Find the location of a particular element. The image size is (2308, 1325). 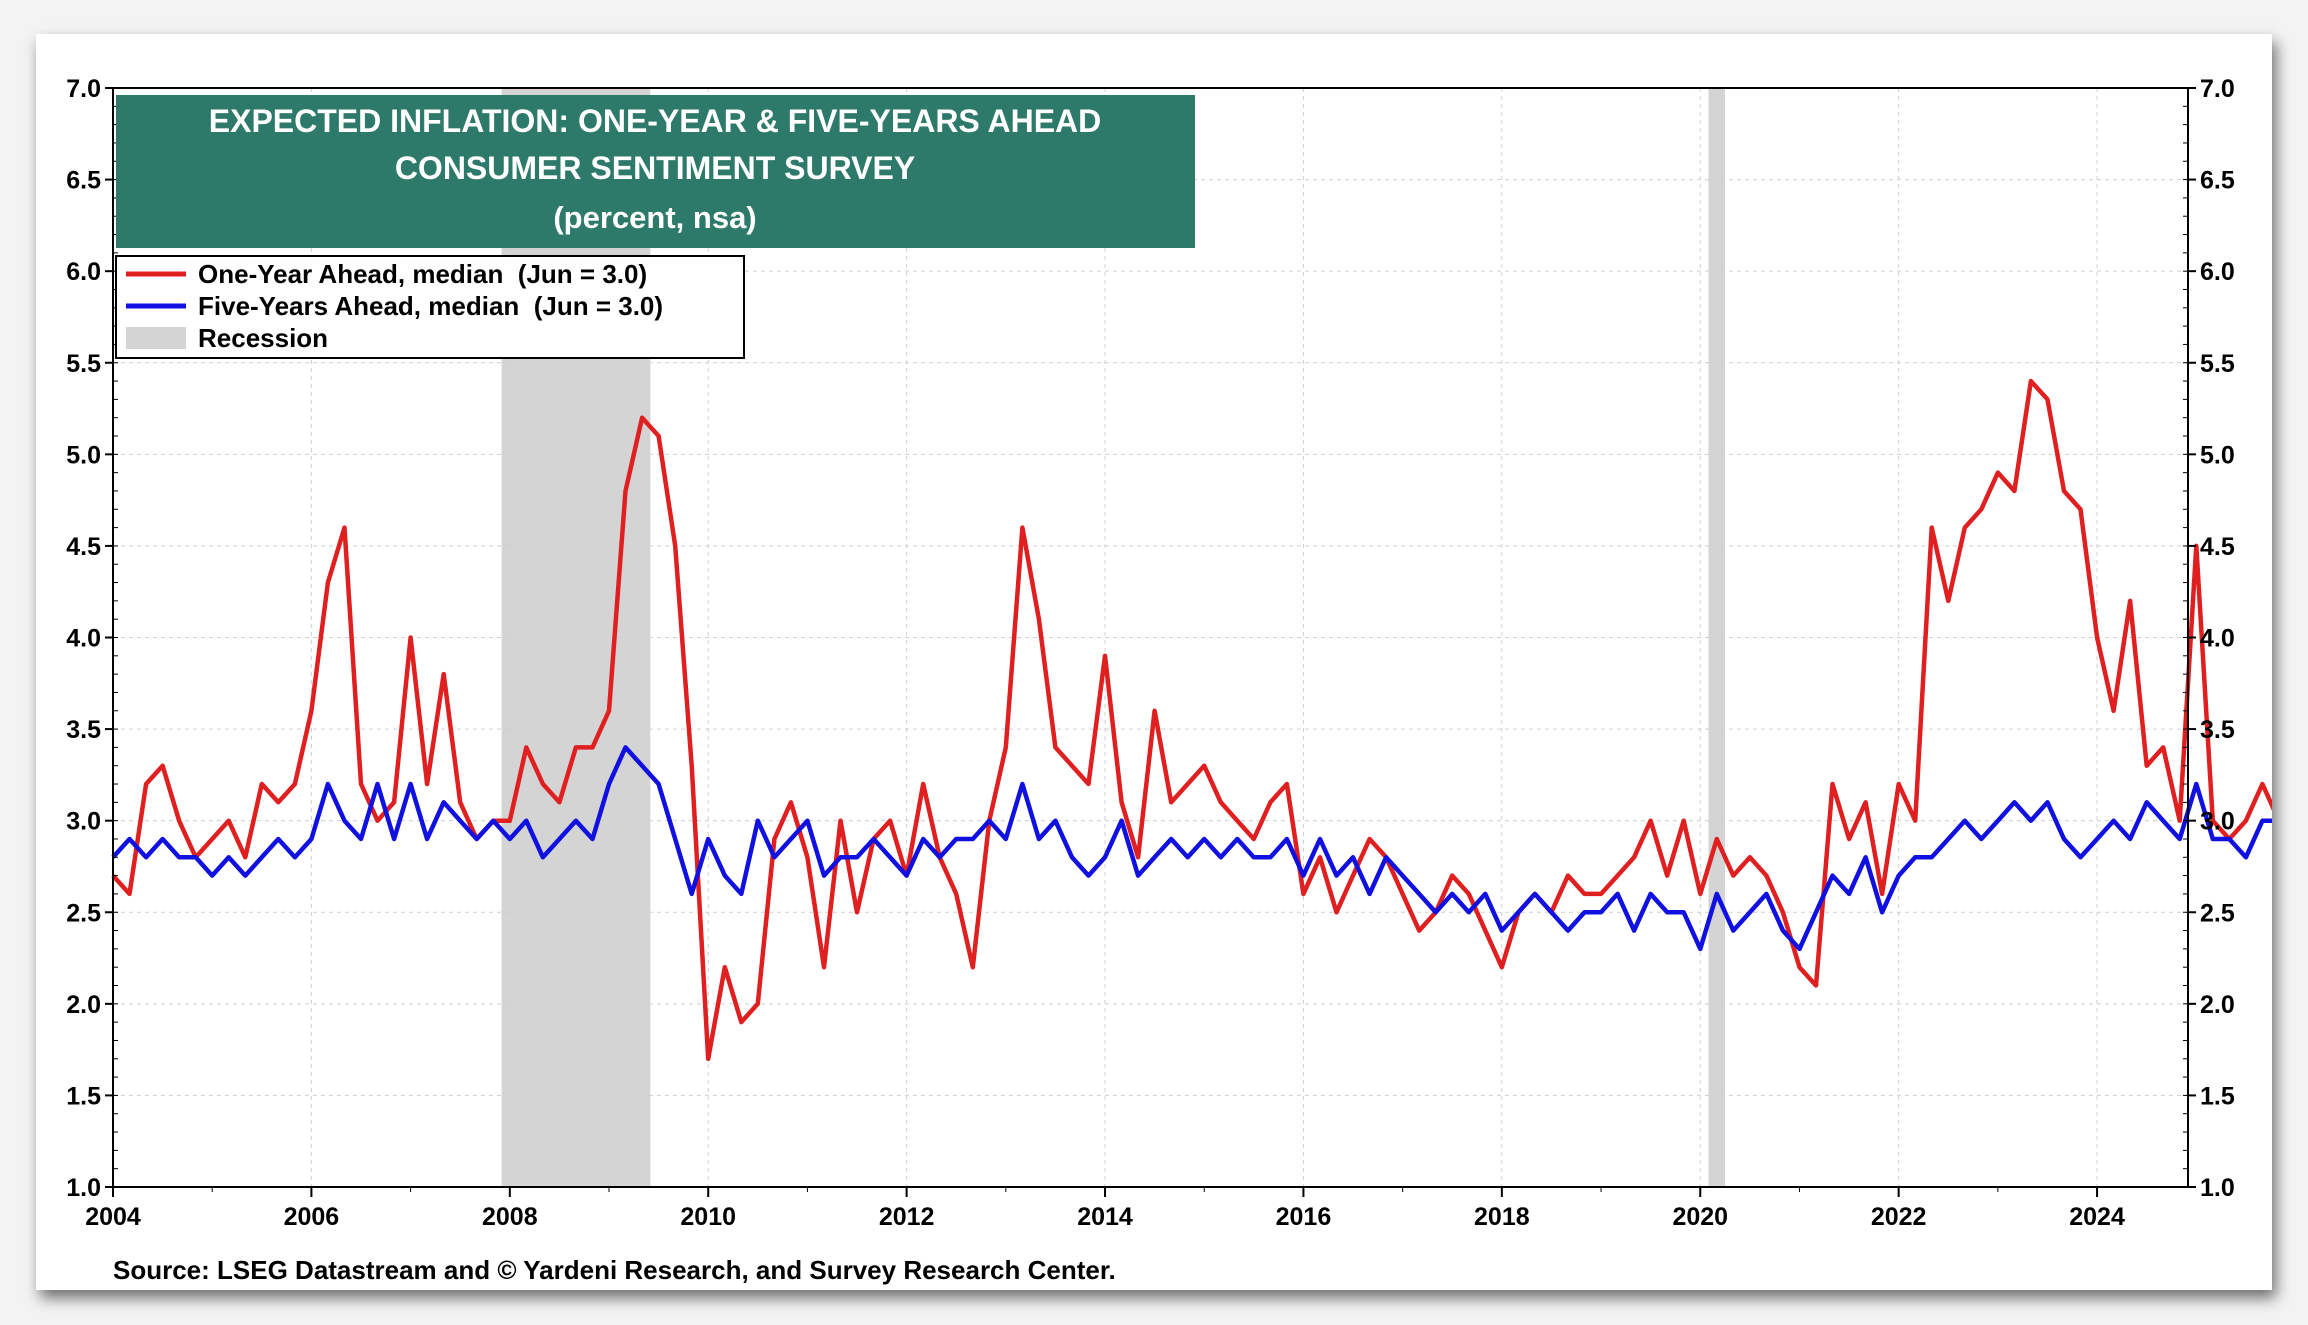

chart-subtitle: CONSUMER SENTIMENT SURVEY is located at coordinates (655, 168).